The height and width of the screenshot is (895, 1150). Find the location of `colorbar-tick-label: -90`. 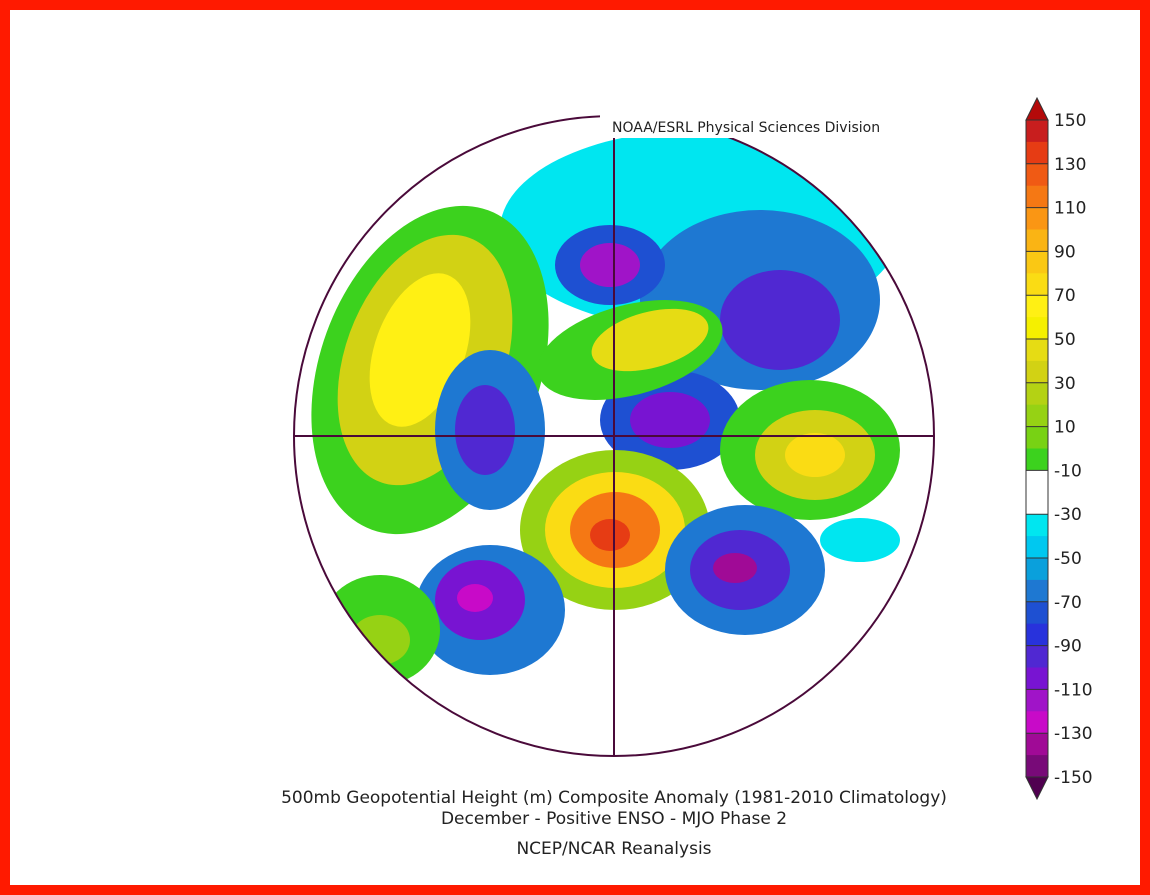

colorbar-tick-label: -90 is located at coordinates (1068, 647).